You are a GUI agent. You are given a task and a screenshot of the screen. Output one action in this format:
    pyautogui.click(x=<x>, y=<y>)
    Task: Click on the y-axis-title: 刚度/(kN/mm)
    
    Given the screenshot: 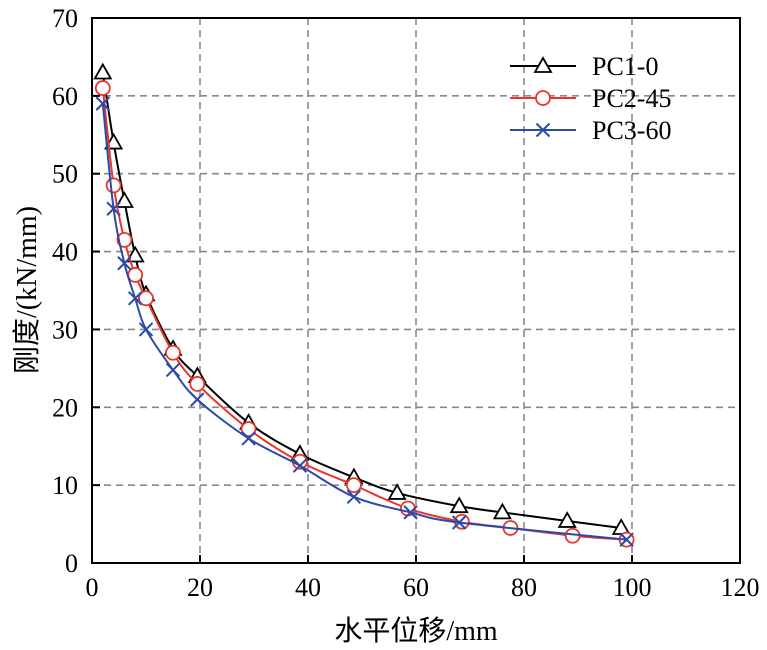 What is the action you would take?
    pyautogui.click(x=27, y=290)
    